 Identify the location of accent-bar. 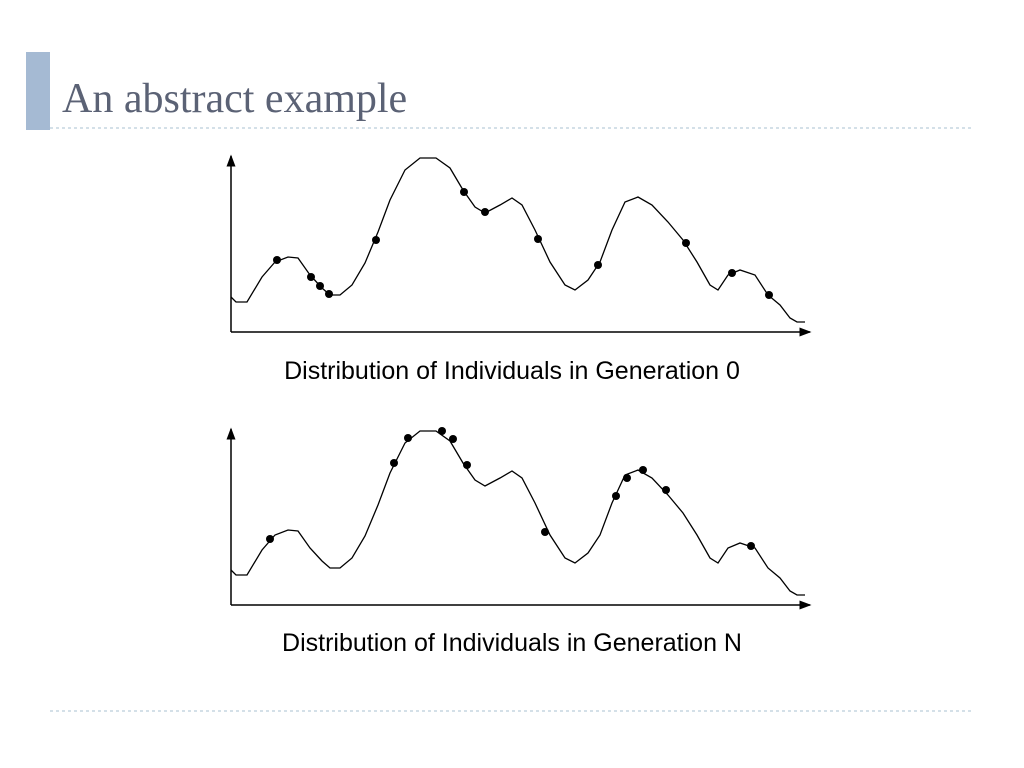
(38, 91).